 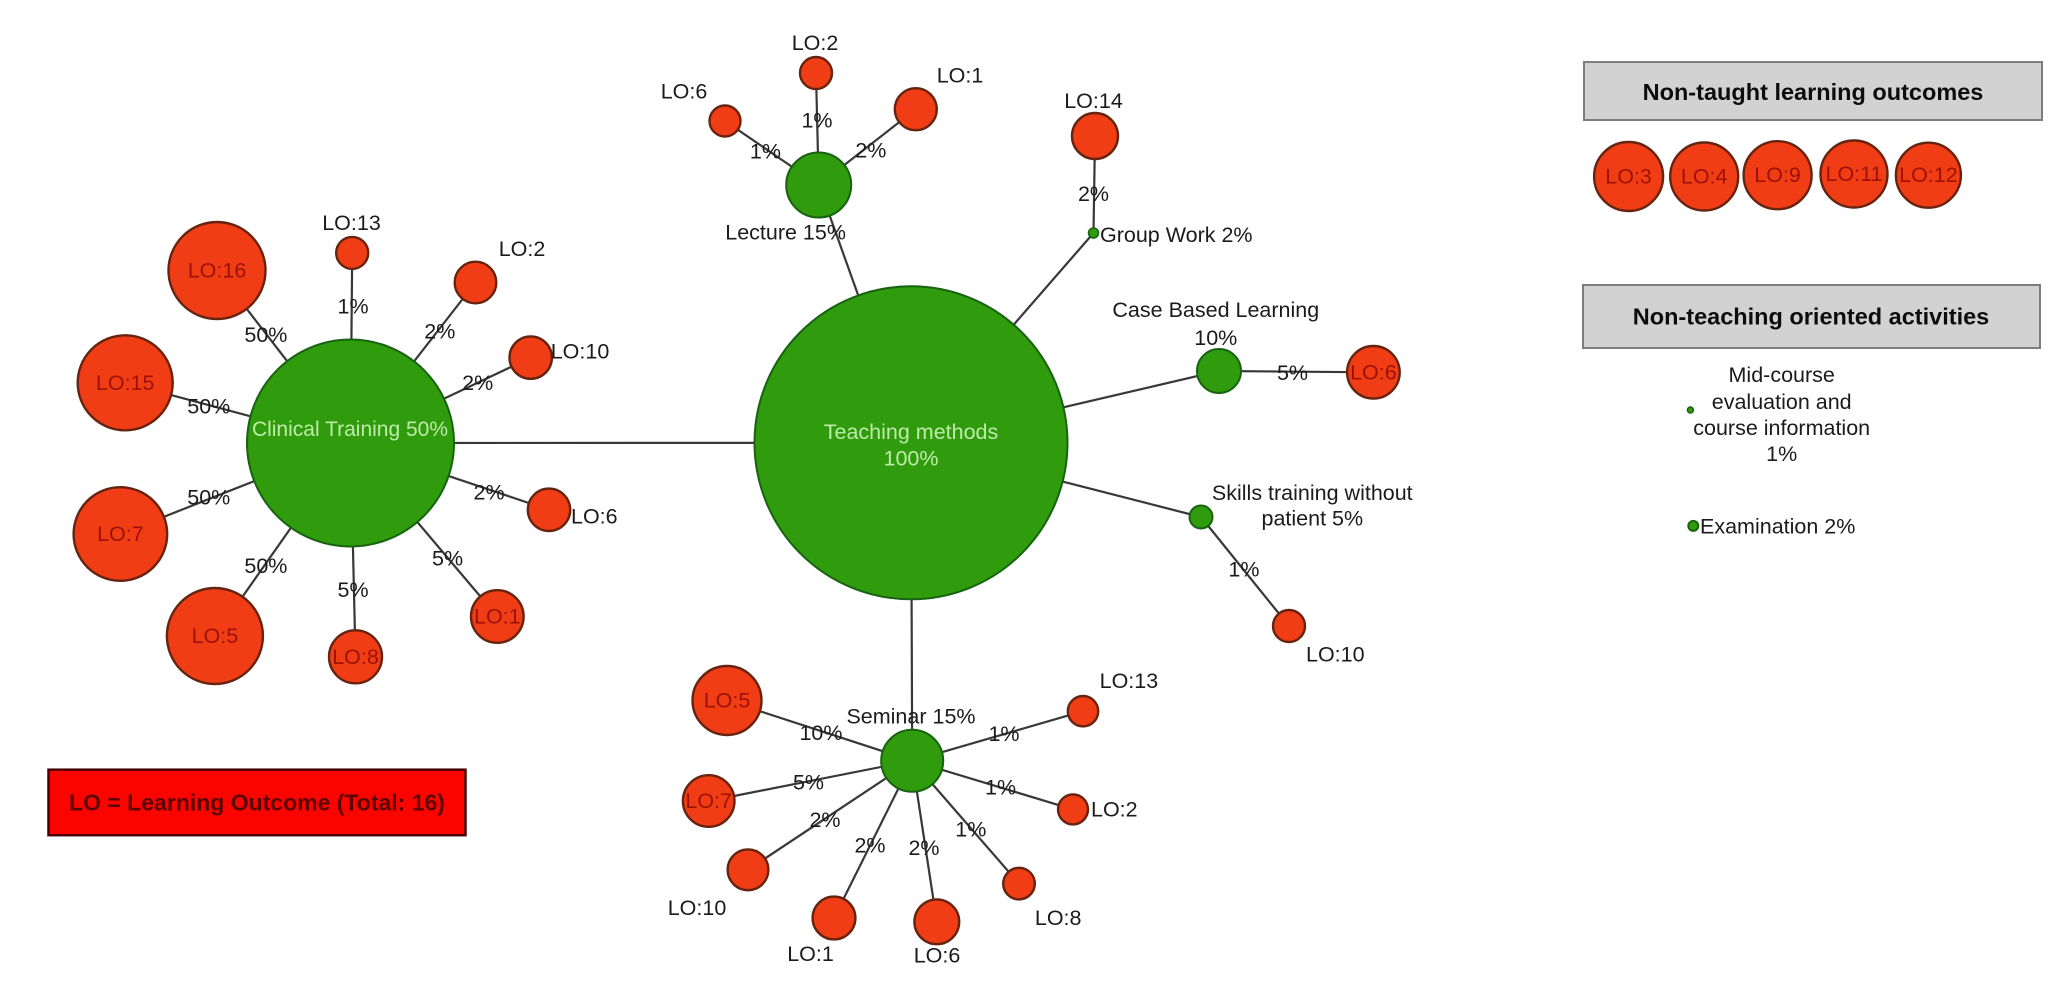 I want to click on svg-text: Group Work 2%, so click(x=1176, y=235).